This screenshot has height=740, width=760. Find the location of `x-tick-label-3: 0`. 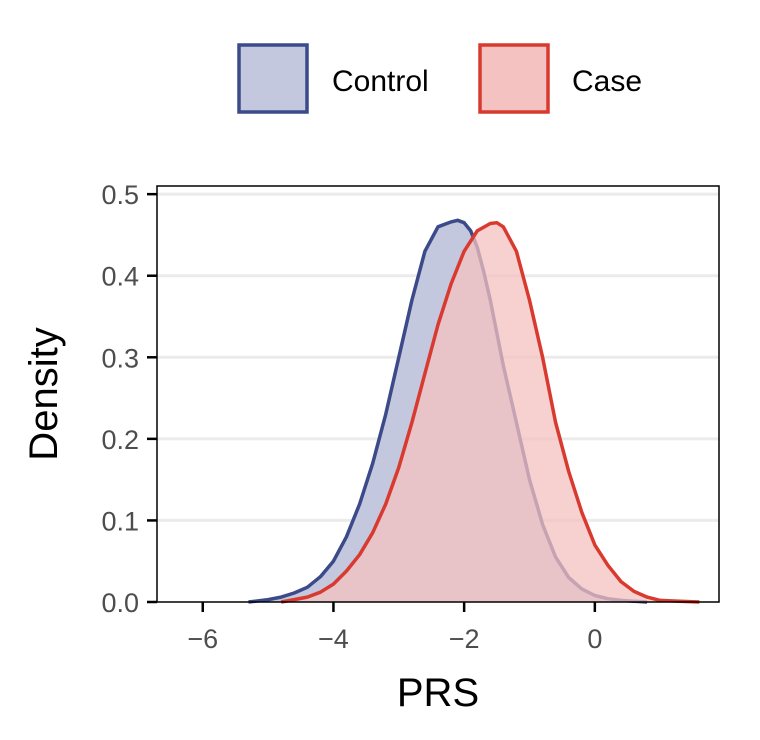

x-tick-label-3: 0 is located at coordinates (594, 639).